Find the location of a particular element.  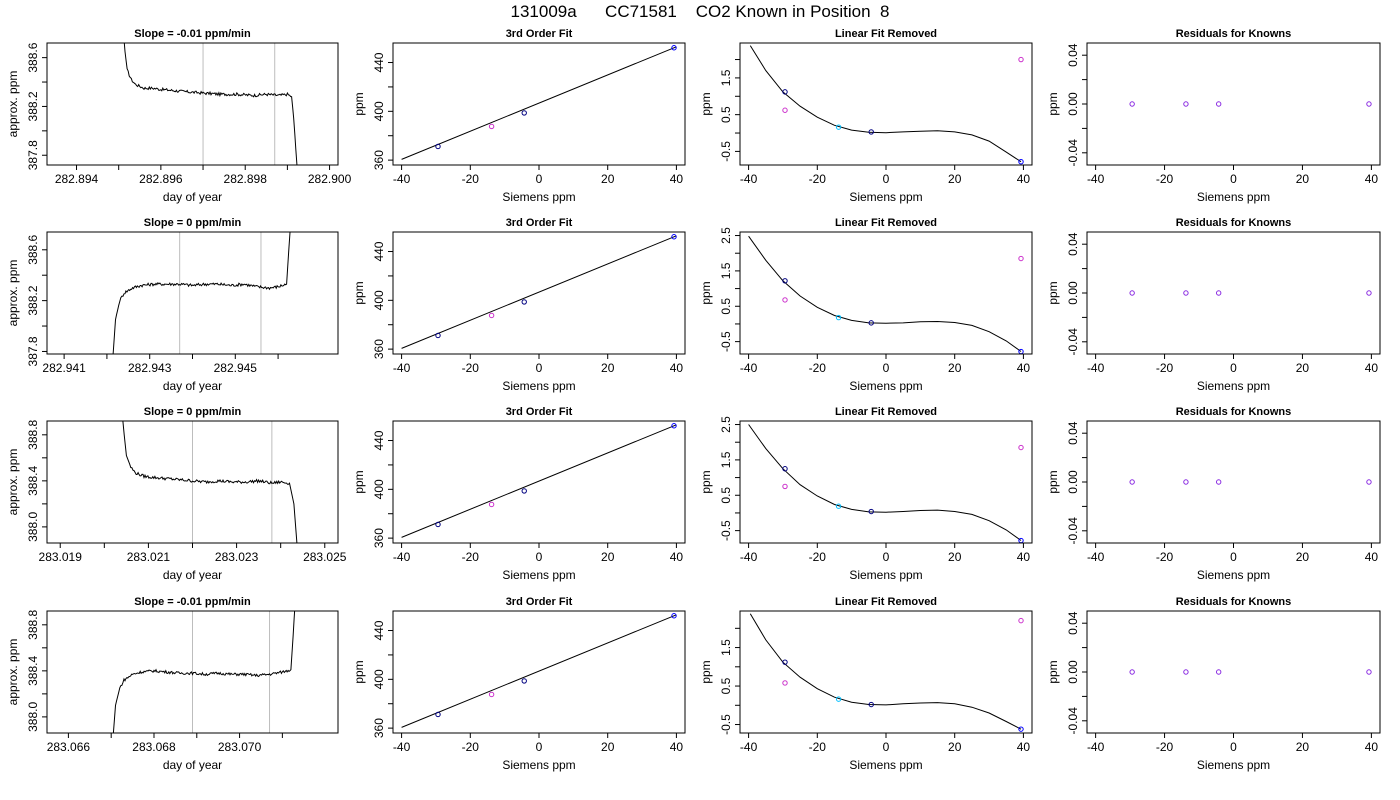

y-tick-label: 360 is located at coordinates (379, 728).